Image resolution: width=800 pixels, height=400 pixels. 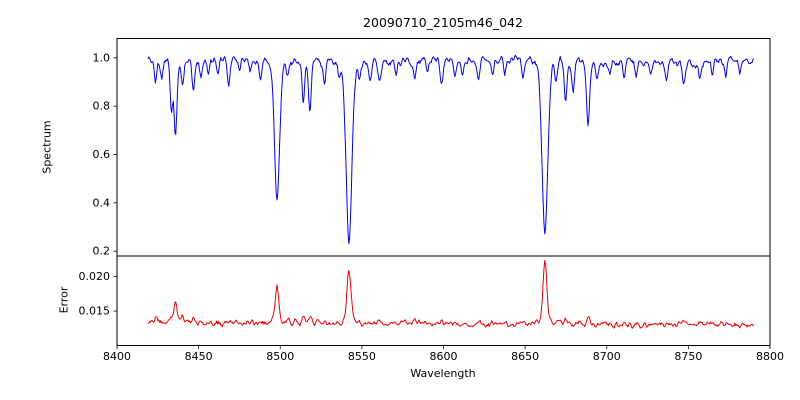 I want to click on y-tick-label: 0.015, so click(x=95, y=311).